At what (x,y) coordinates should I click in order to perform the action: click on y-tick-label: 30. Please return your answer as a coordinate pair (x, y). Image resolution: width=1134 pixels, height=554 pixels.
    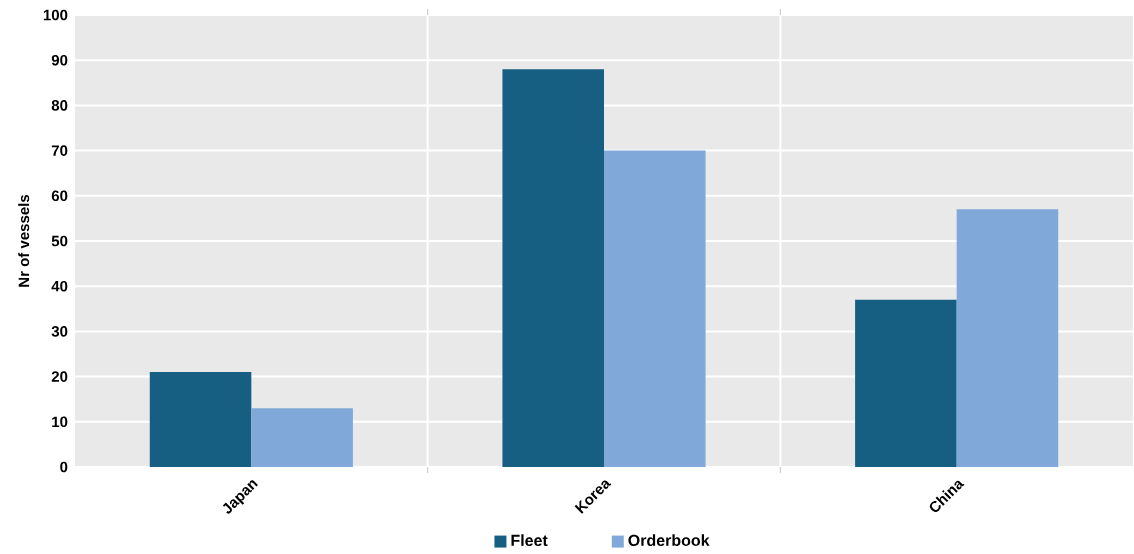
    Looking at the image, I should click on (59, 331).